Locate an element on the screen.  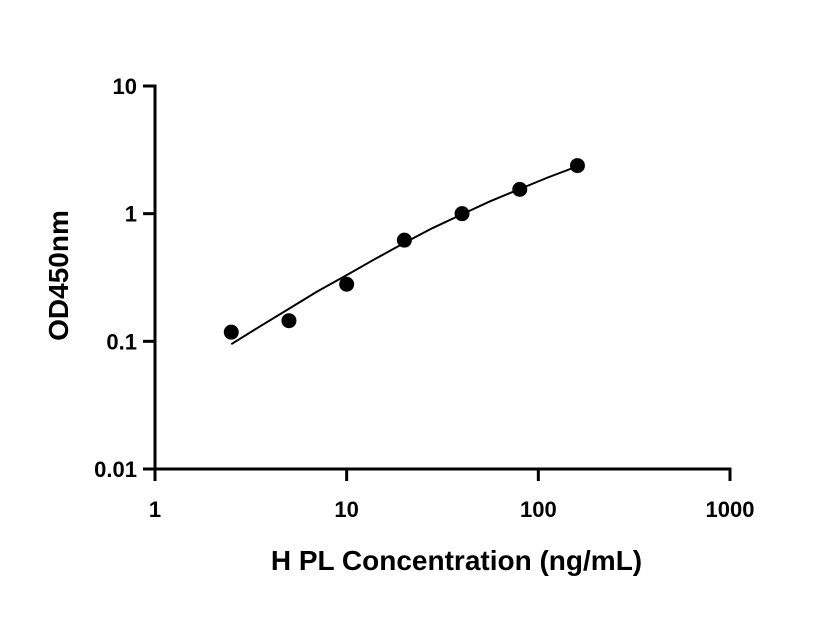
y-tick-label: 10 is located at coordinates (125, 86).